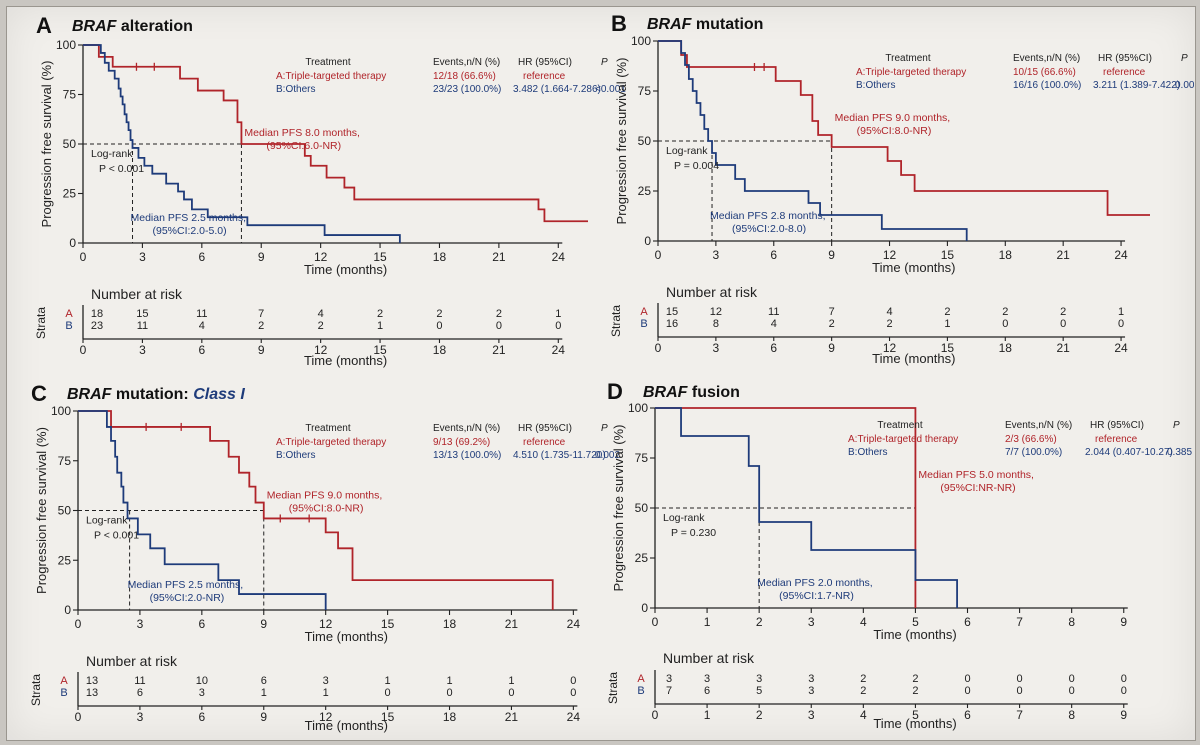 The height and width of the screenshot is (745, 1200). I want to click on x-tick-label: 0, so click(658, 255).